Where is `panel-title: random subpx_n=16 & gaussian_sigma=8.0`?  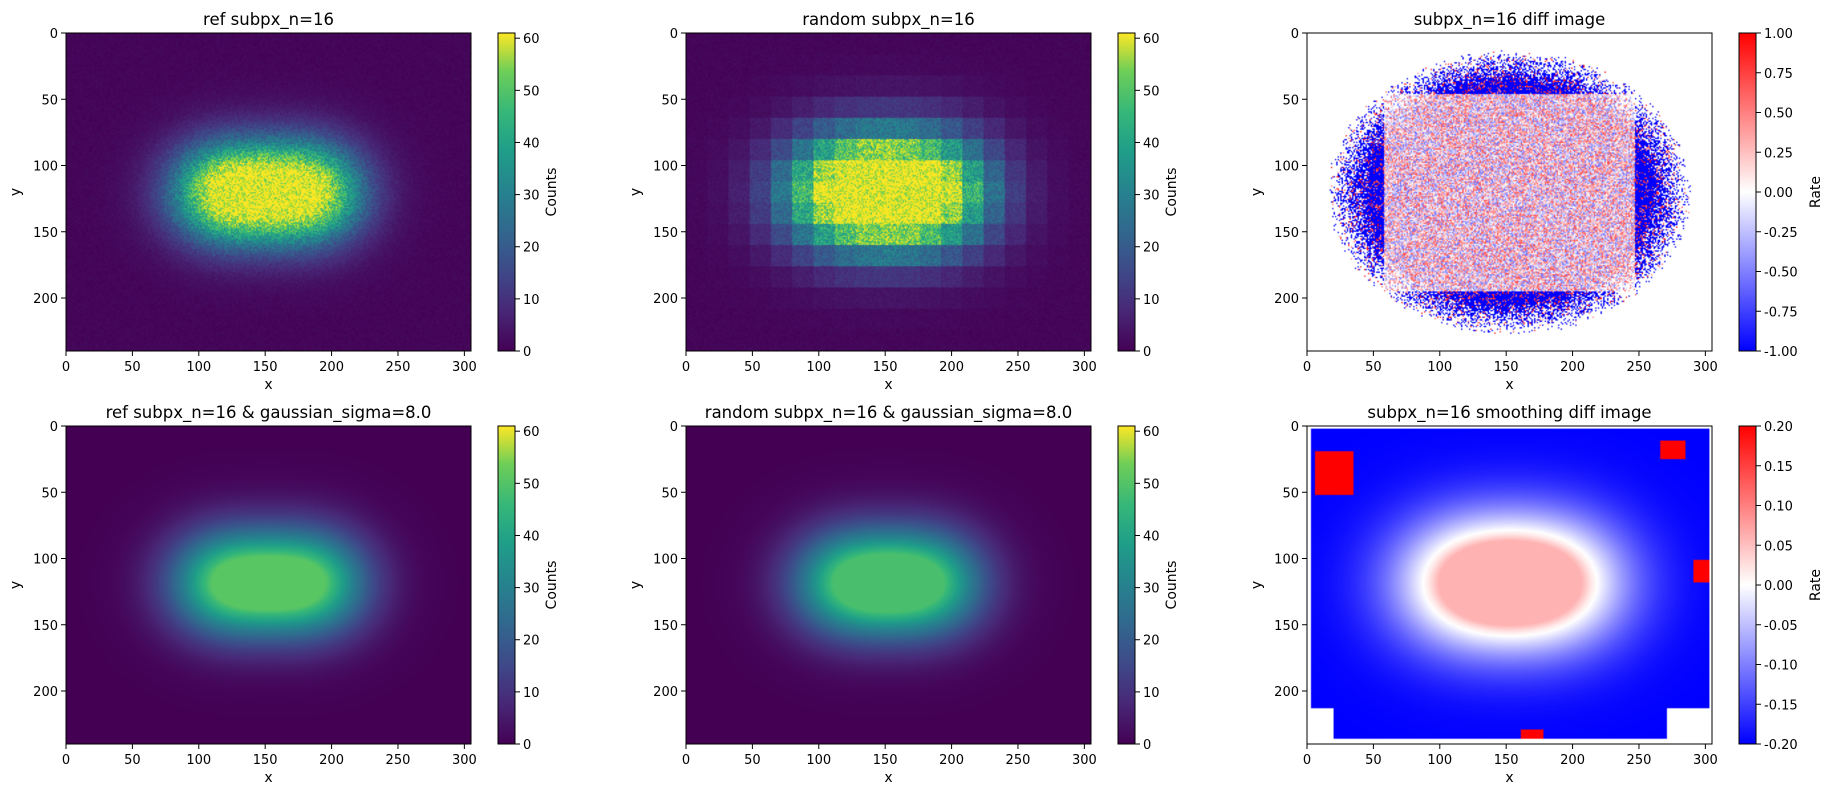 panel-title: random subpx_n=16 & gaussian_sigma=8.0 is located at coordinates (888, 413).